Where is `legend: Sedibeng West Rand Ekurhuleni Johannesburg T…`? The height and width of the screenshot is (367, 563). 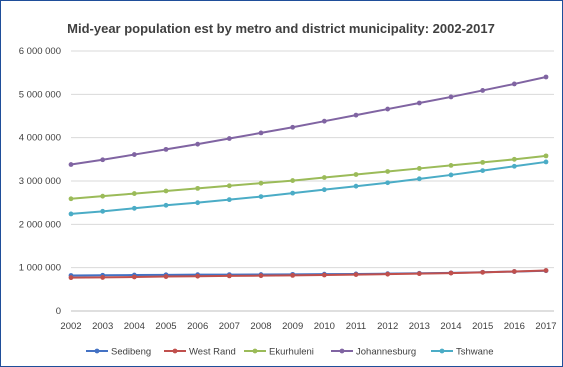
legend: Sedibeng West Rand Ekurhuleni Johannesburg T… is located at coordinates (290, 352).